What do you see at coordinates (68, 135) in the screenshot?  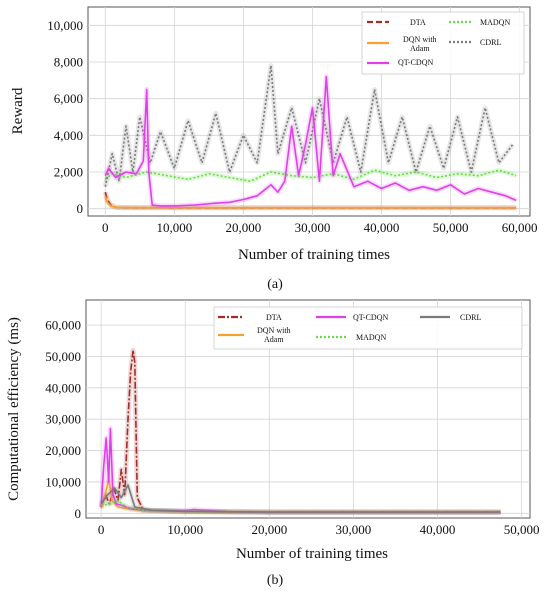 I see `panel-a-y-tick-label: 4,000` at bounding box center [68, 135].